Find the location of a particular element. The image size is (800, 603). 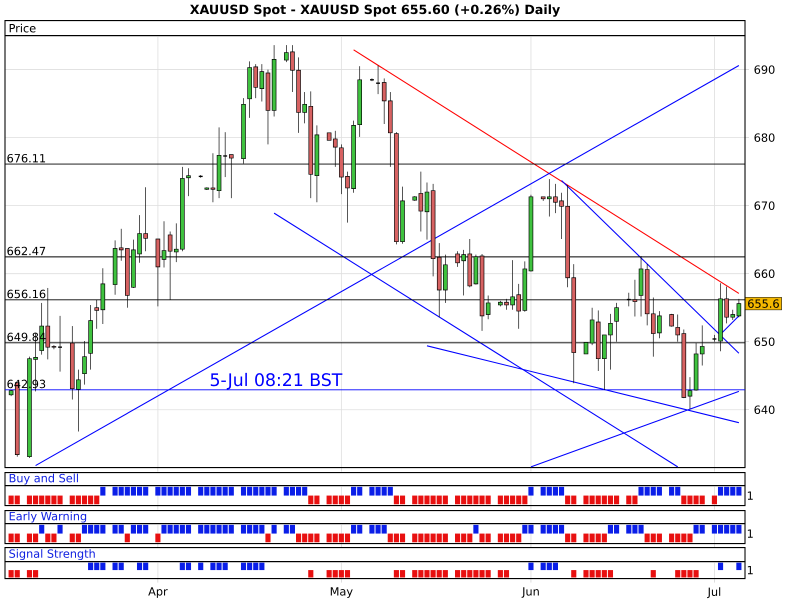

x-tick-label: Jun is located at coordinates (530, 593).